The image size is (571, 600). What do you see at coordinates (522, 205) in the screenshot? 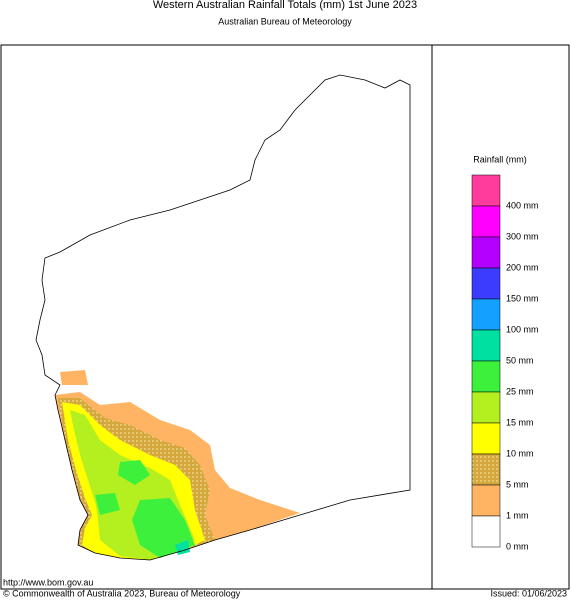
I see `legend-label: 400 mm` at bounding box center [522, 205].